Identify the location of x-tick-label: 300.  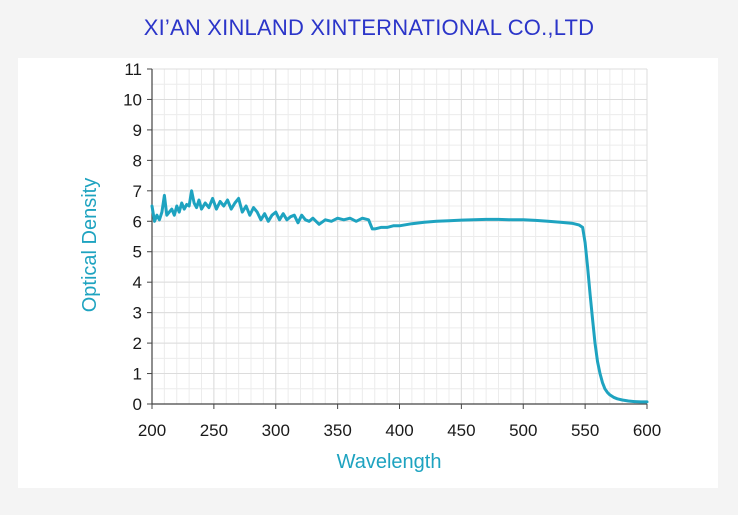
(276, 430).